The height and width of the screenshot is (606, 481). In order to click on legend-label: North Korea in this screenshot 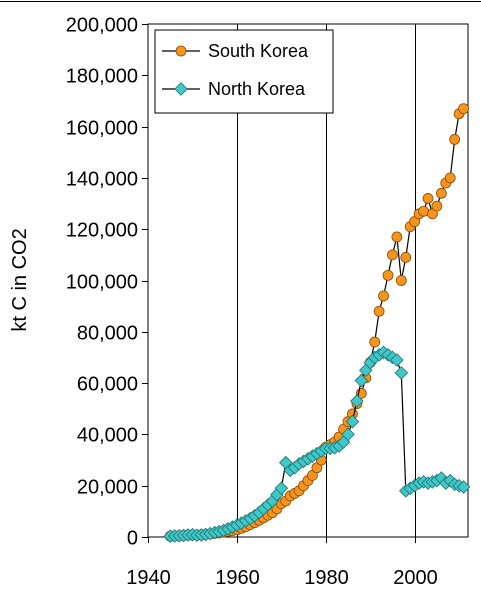, I will do `click(257, 89)`.